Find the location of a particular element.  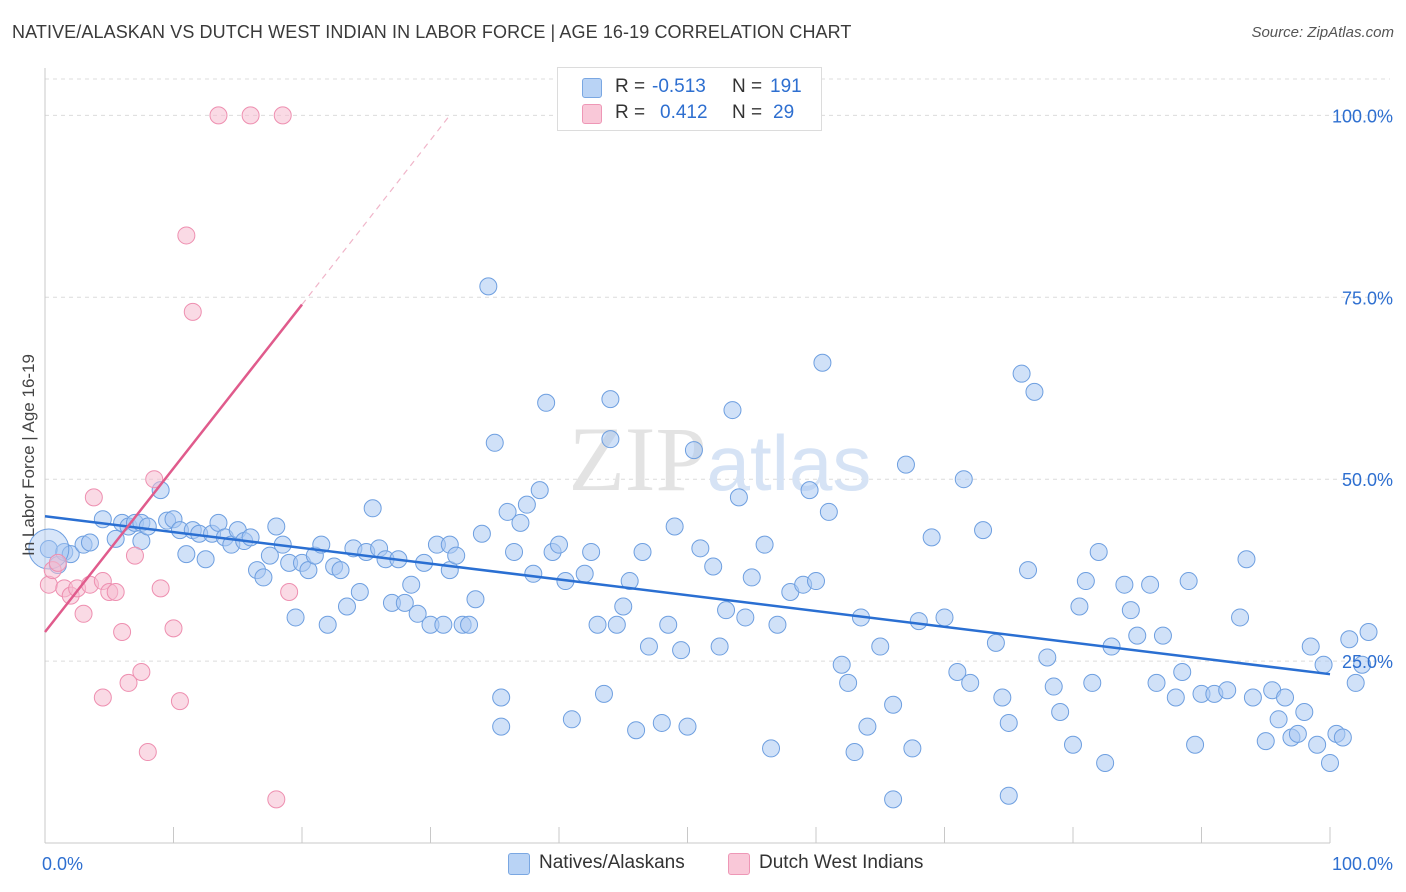

trend-line-dutch is located at coordinates (173, 468).